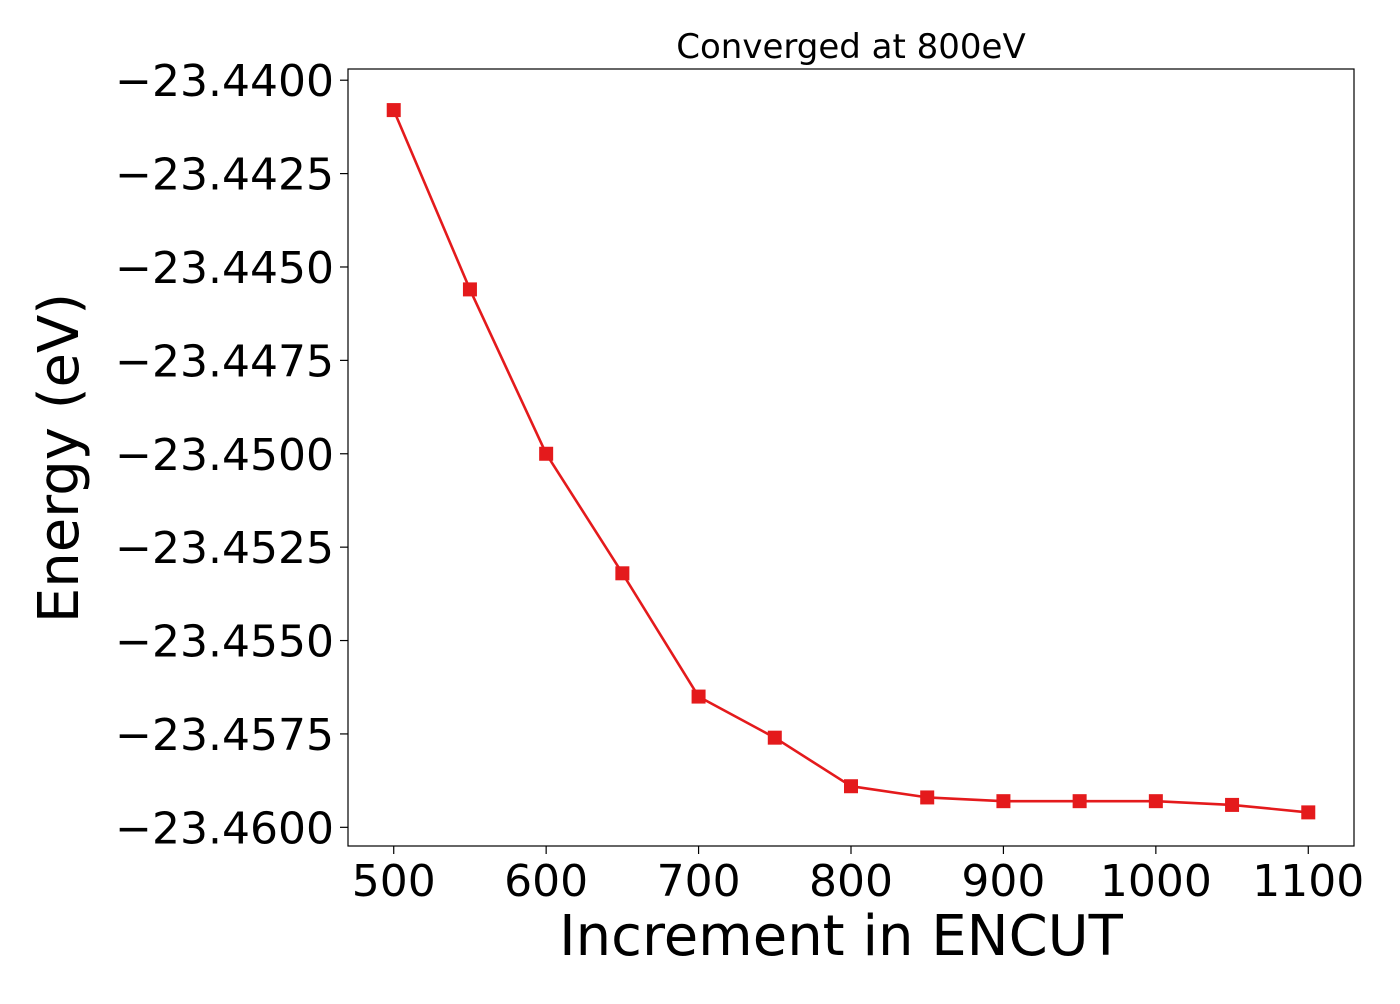  I want to click on x-tick-label: 600, so click(546, 881).